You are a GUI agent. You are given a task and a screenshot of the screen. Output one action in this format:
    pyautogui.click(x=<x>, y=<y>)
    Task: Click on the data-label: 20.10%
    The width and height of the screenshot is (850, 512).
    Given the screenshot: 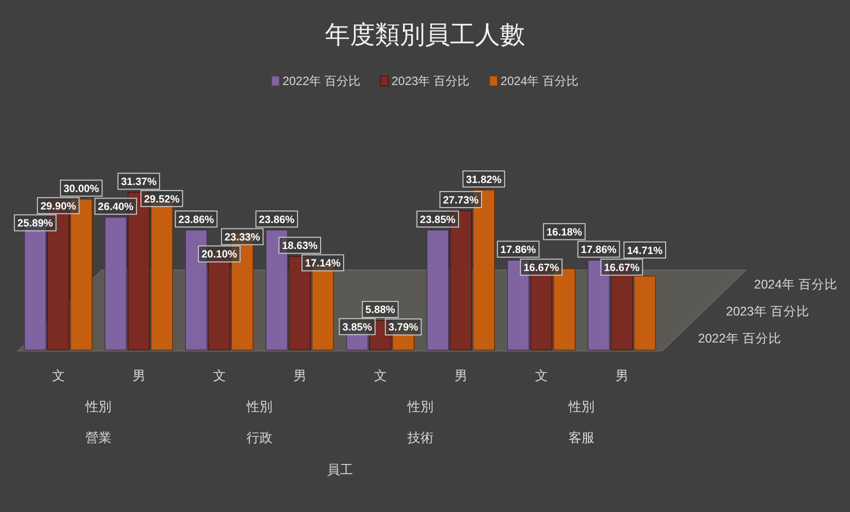 What is the action you would take?
    pyautogui.click(x=219, y=254)
    